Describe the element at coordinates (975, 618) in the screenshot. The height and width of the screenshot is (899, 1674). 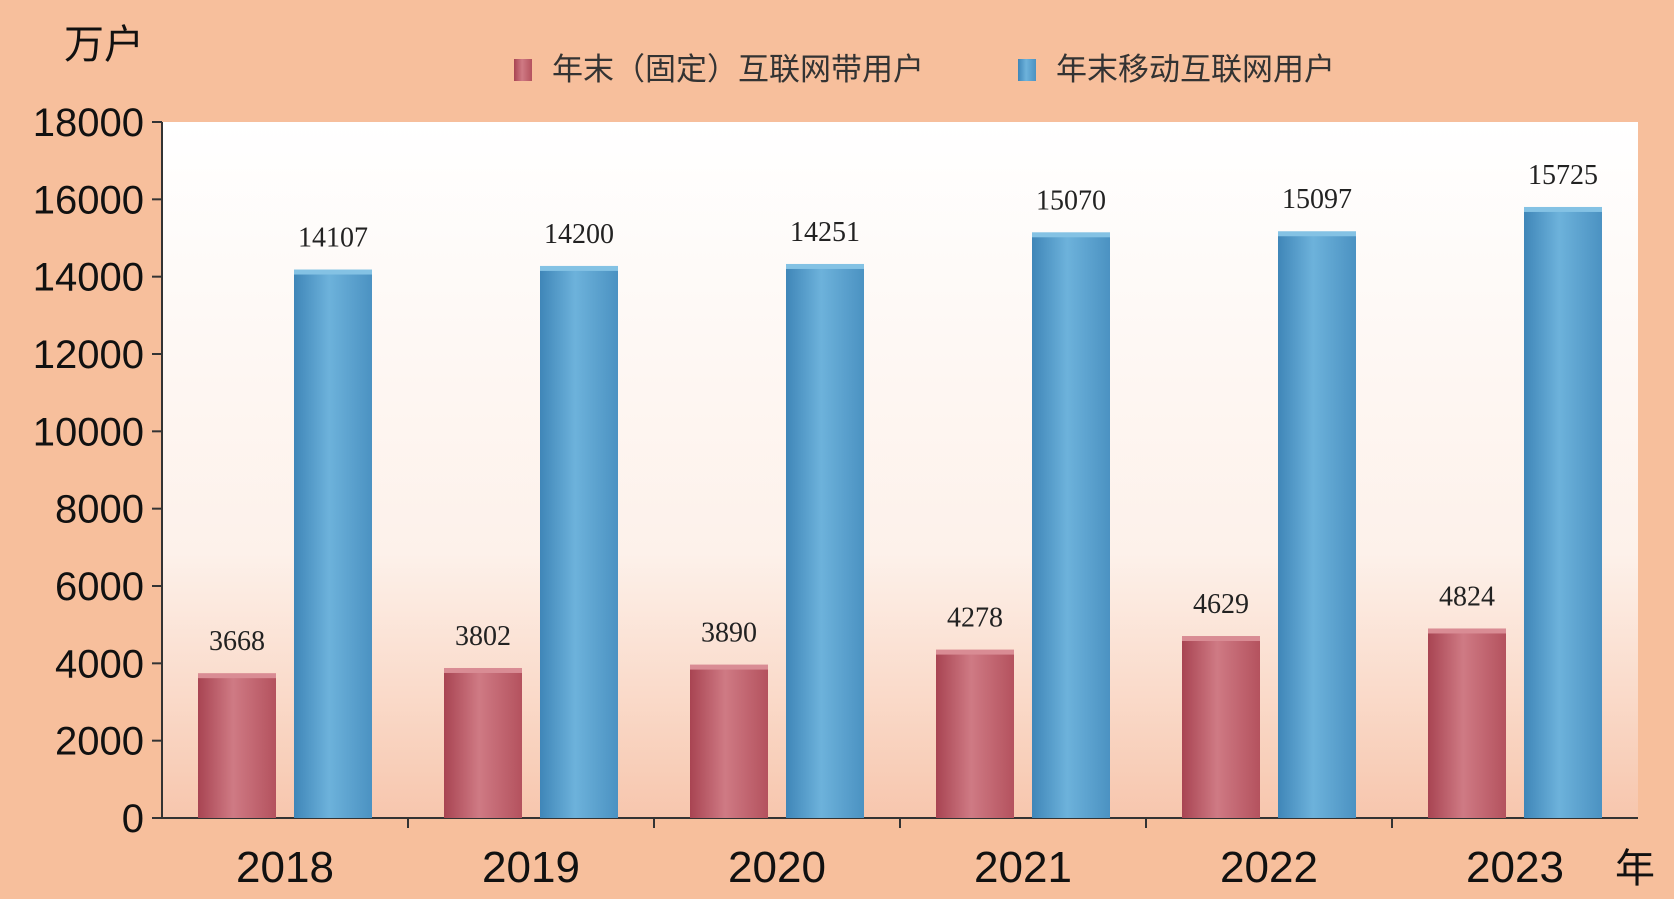
I see `value-label: 4278` at that location.